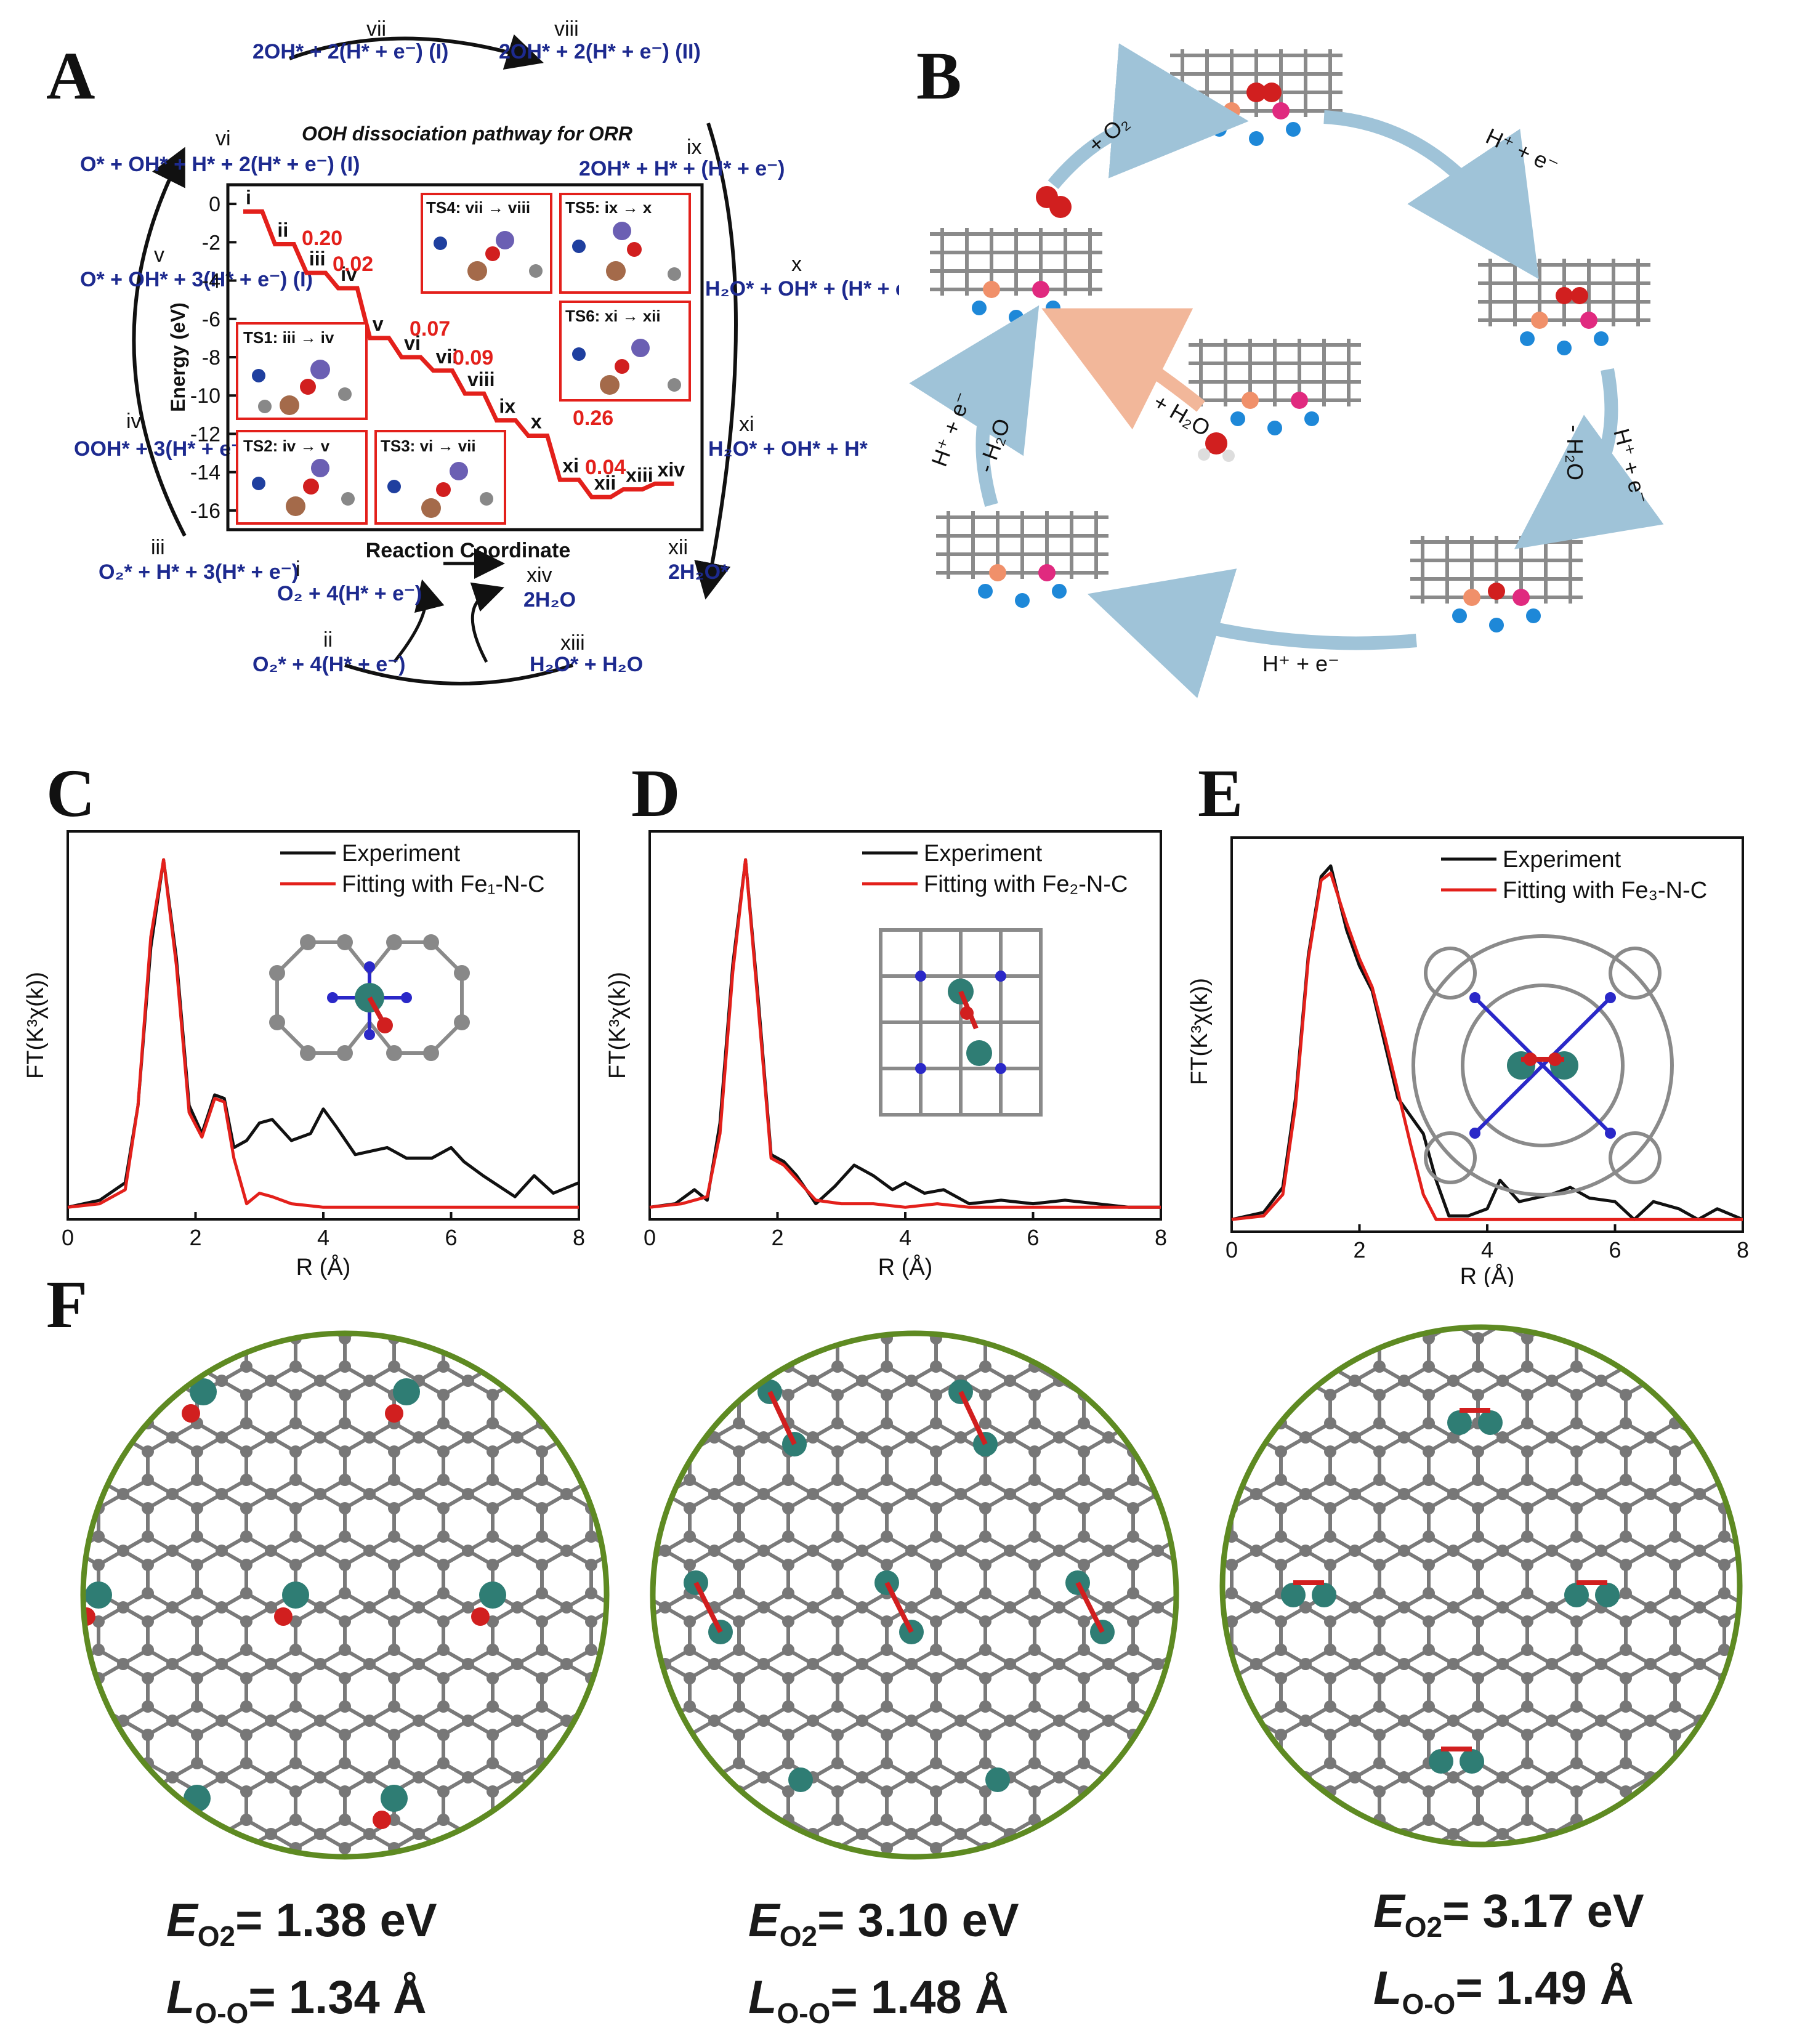  Describe the element at coordinates (286, 446) in the screenshot. I see `ts2-label: TS2: iv → v` at that location.